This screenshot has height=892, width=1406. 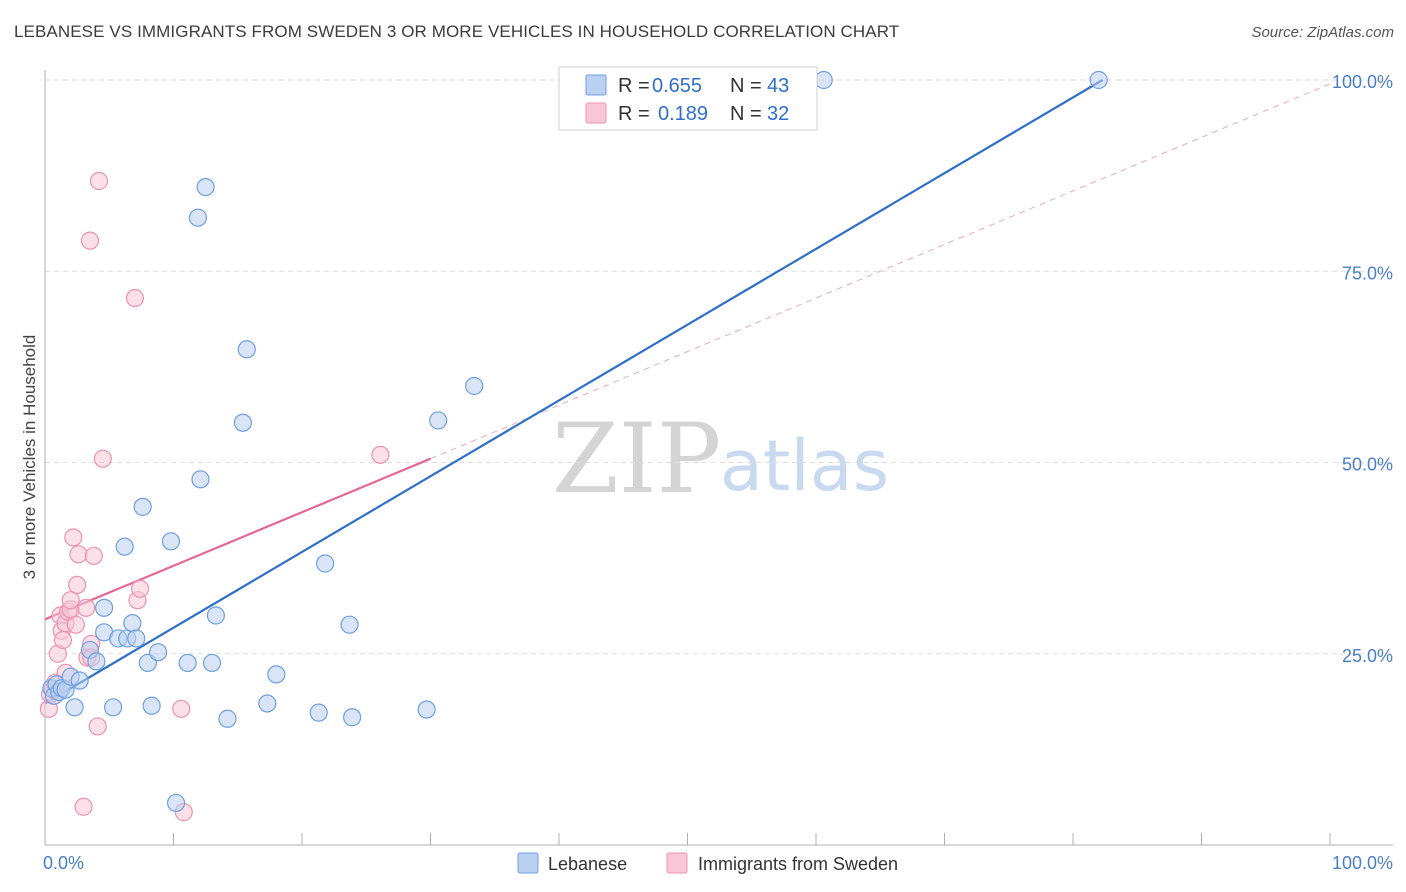 I want to click on watermark-zip: ZIP, so click(x=636, y=459).